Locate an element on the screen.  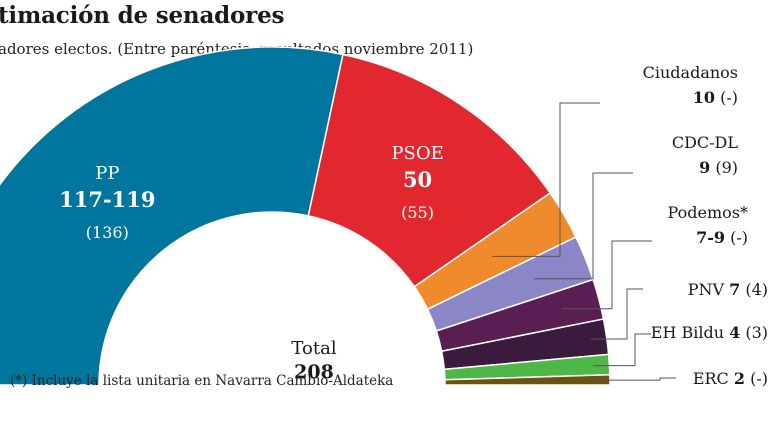
slice-erc is located at coordinates (527, 380).